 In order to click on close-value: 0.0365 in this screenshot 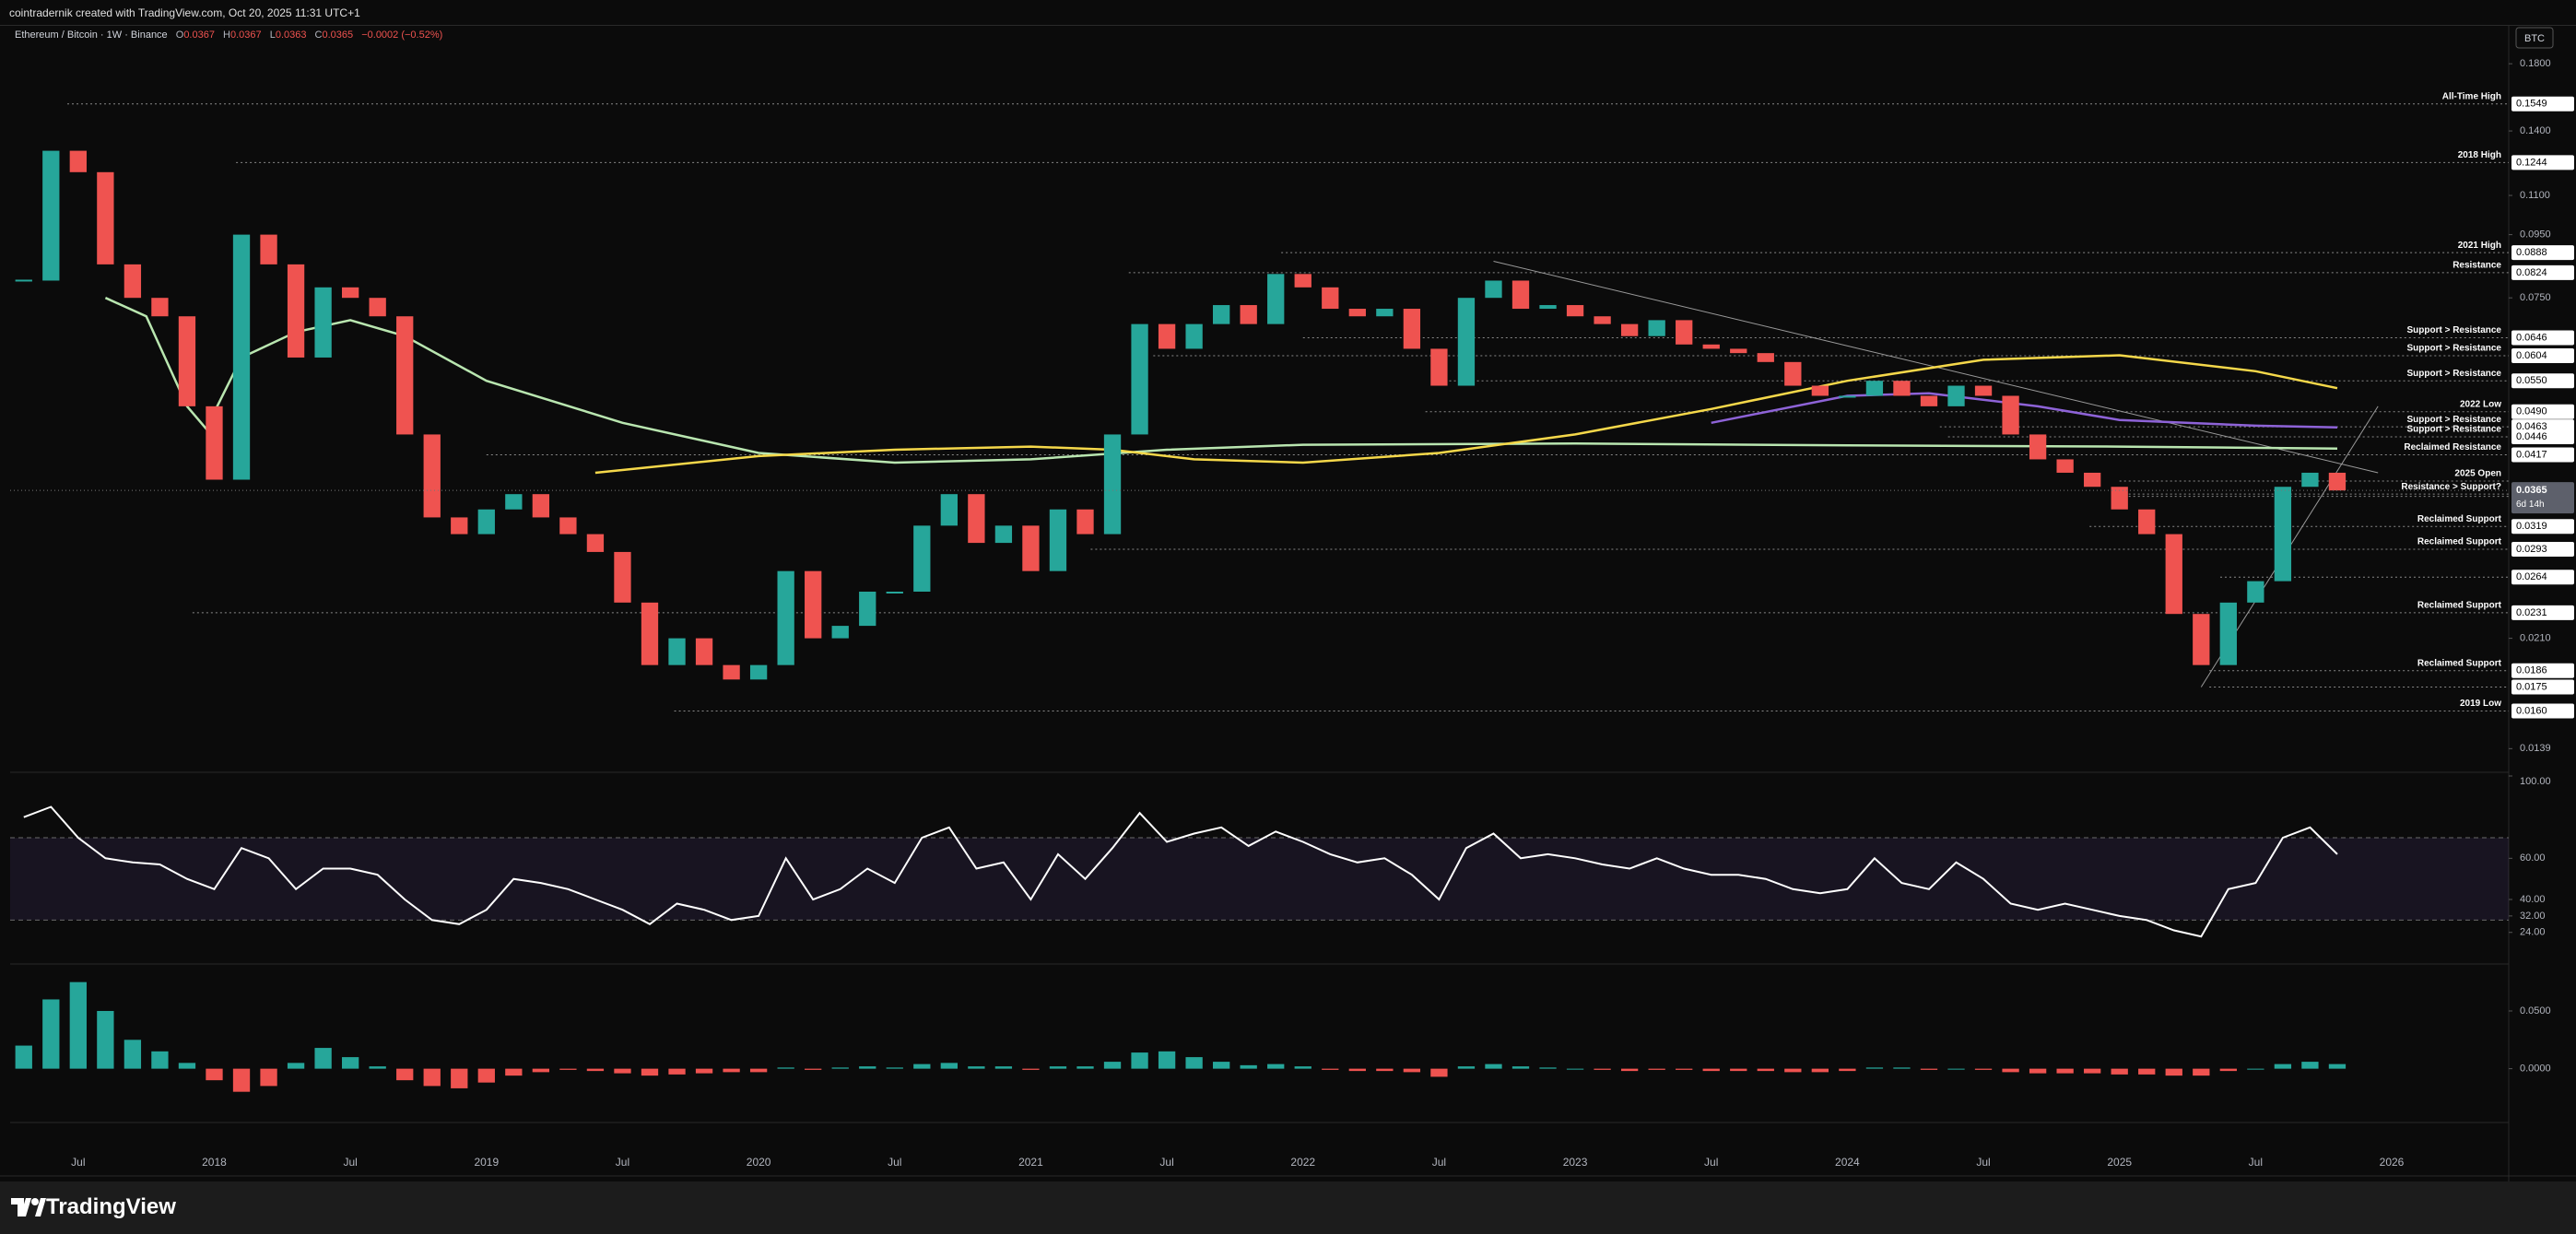, I will do `click(338, 35)`.